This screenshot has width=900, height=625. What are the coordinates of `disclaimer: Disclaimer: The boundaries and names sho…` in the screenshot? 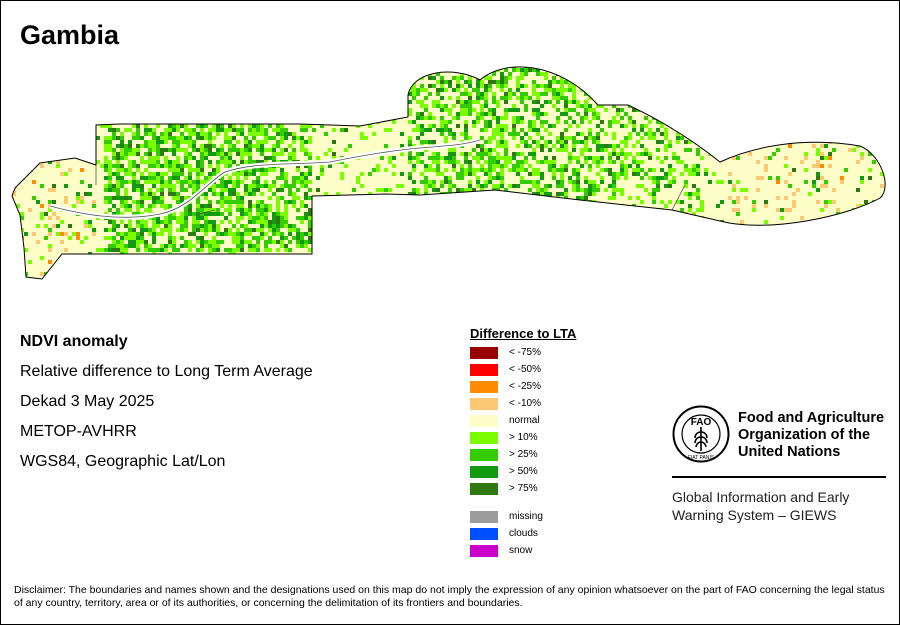 It's located at (449, 596).